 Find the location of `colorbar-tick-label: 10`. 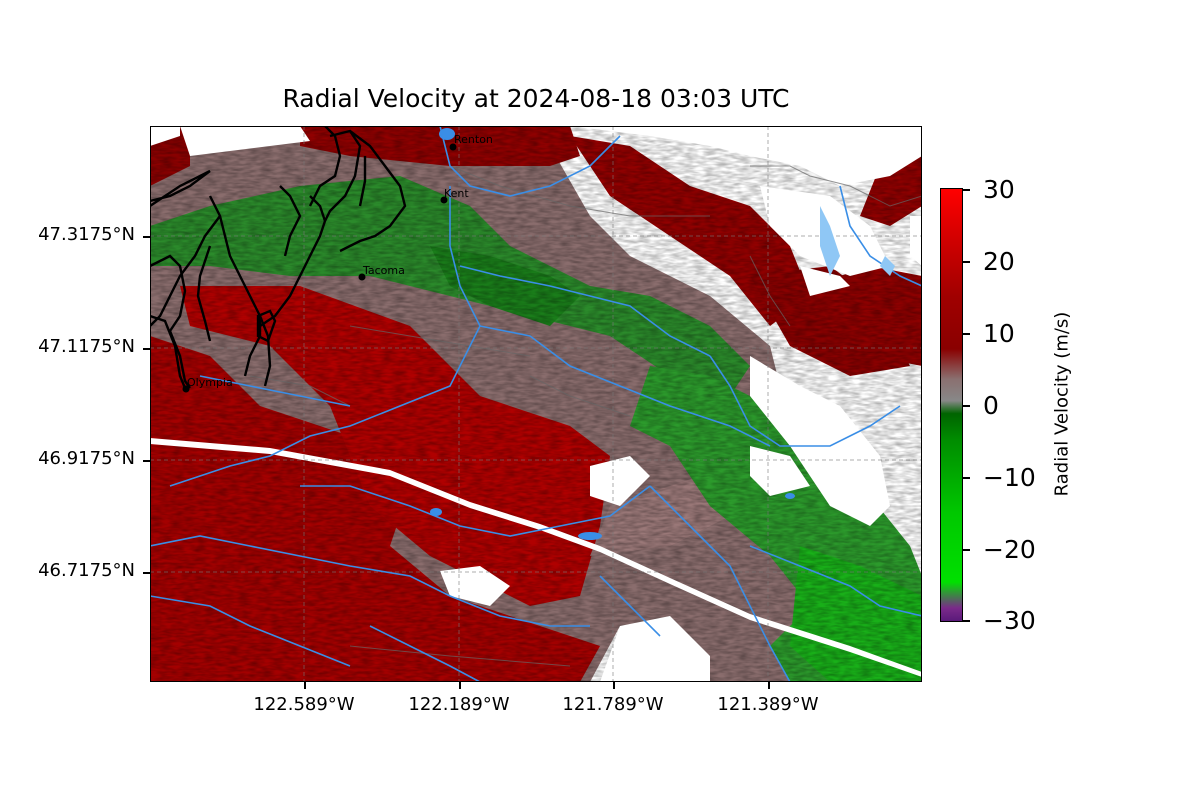

colorbar-tick-label: 10 is located at coordinates (999, 333).